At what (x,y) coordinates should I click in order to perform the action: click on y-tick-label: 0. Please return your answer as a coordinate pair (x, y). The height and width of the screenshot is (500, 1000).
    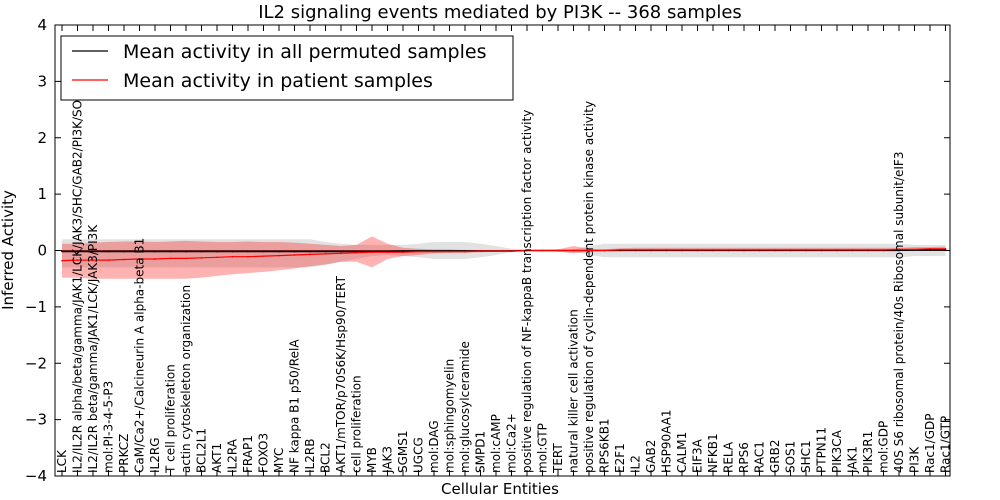
    Looking at the image, I should click on (42, 251).